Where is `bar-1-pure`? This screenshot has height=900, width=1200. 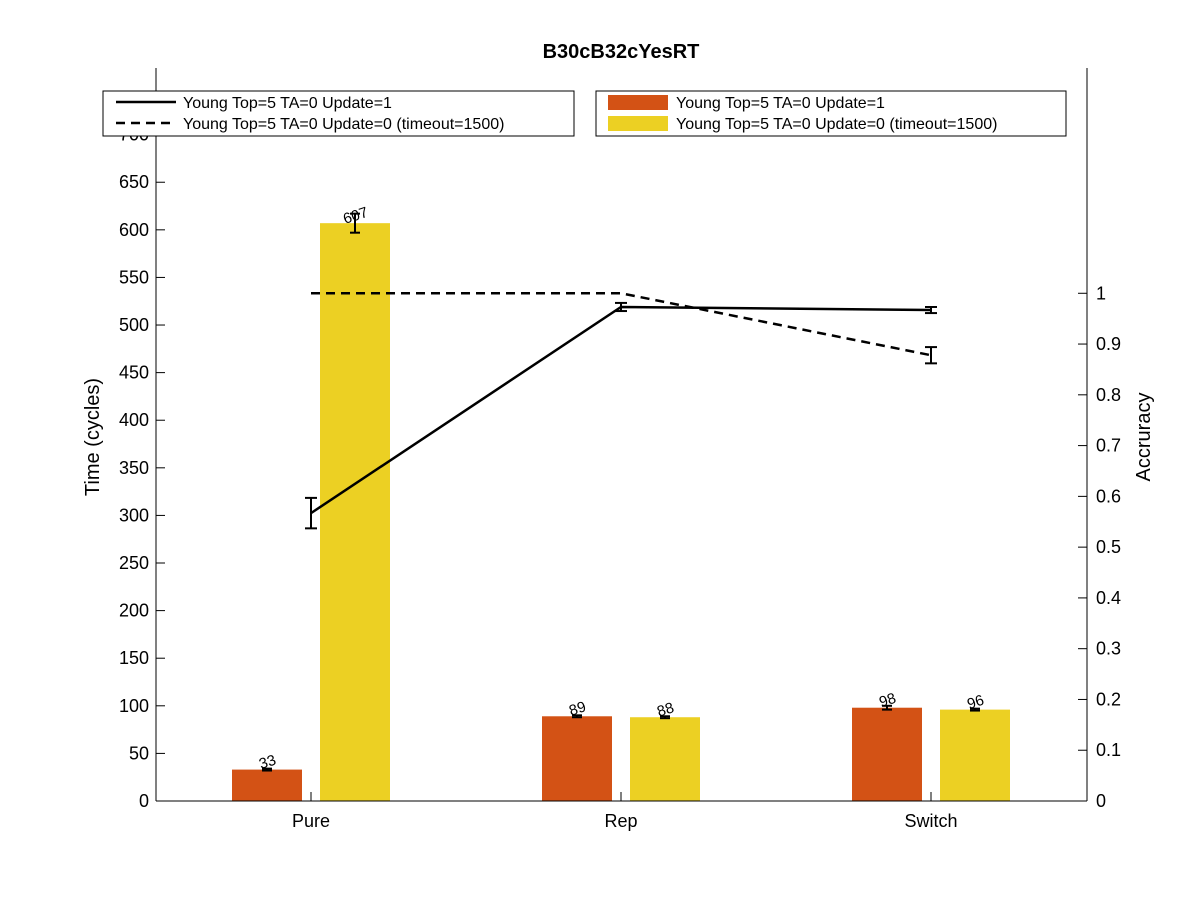 bar-1-pure is located at coordinates (267, 785).